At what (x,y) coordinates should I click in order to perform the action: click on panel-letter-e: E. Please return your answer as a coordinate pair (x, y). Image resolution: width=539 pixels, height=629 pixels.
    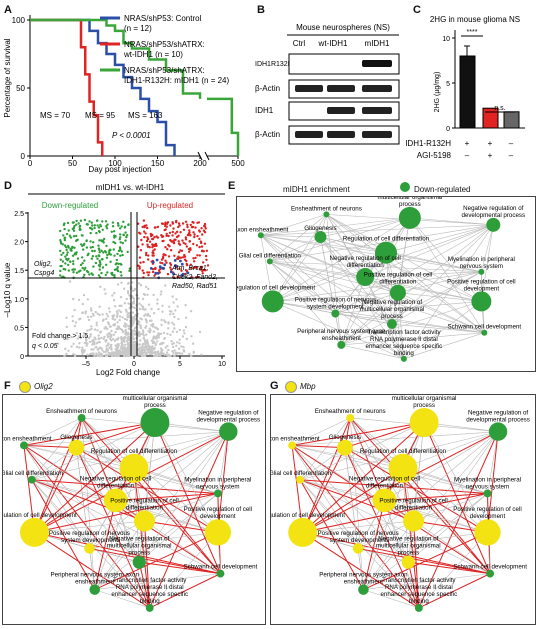
    Looking at the image, I should click on (232, 186).